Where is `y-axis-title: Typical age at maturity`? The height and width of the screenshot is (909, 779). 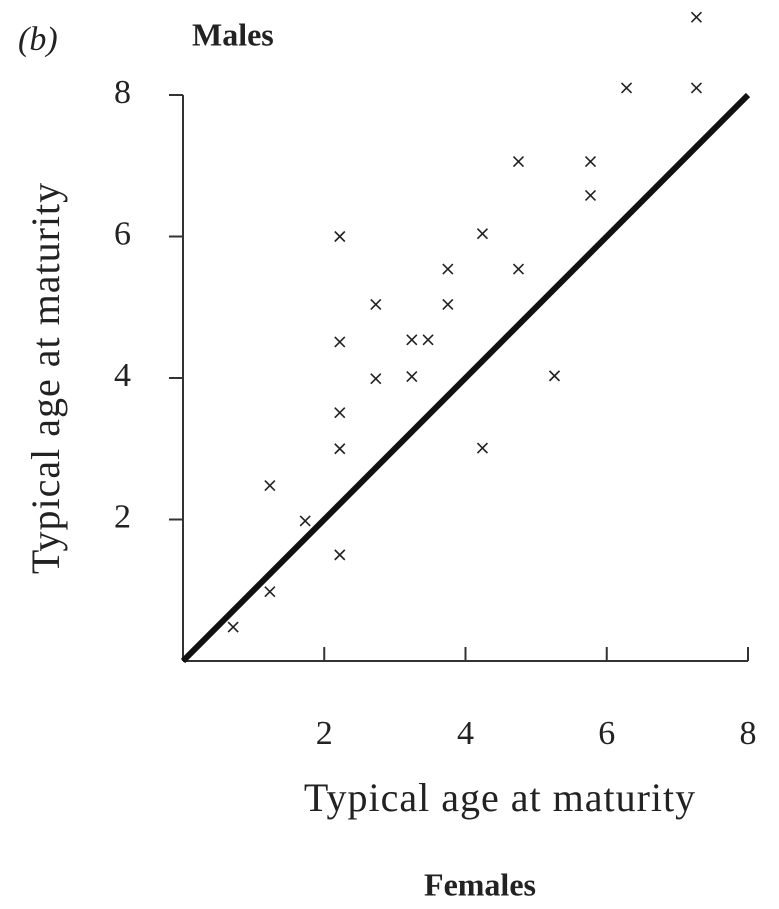 y-axis-title: Typical age at maturity is located at coordinates (45, 378).